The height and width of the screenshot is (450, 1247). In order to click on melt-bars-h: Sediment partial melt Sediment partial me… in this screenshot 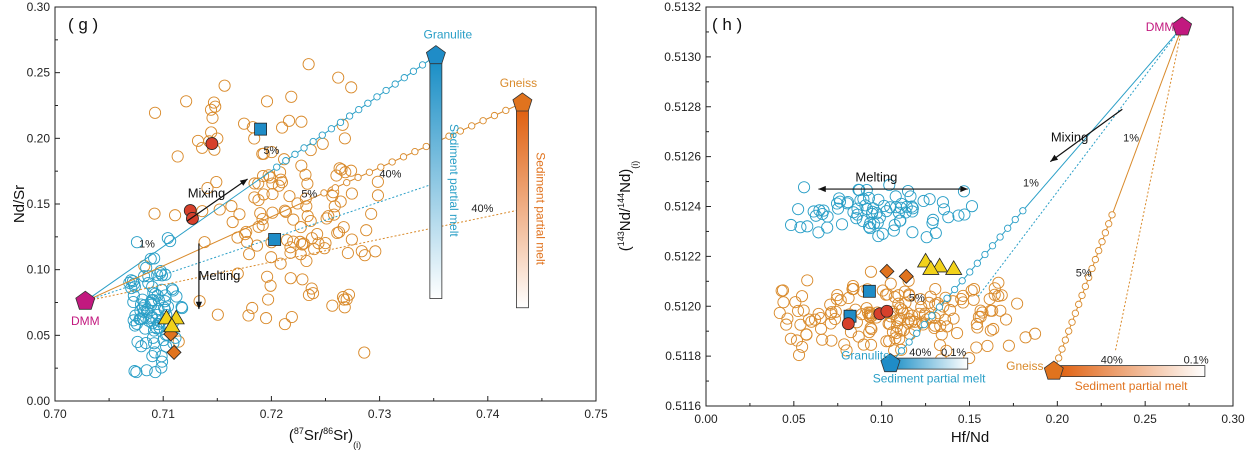, I will do `click(1039, 375)`.